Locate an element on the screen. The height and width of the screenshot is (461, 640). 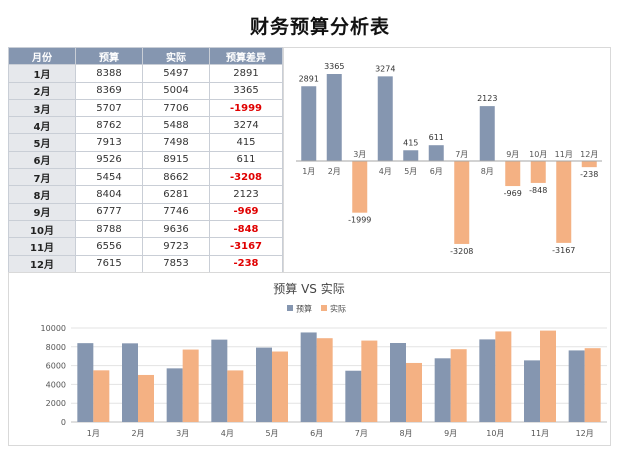
cell-month: 11月 is located at coordinates (42, 246).